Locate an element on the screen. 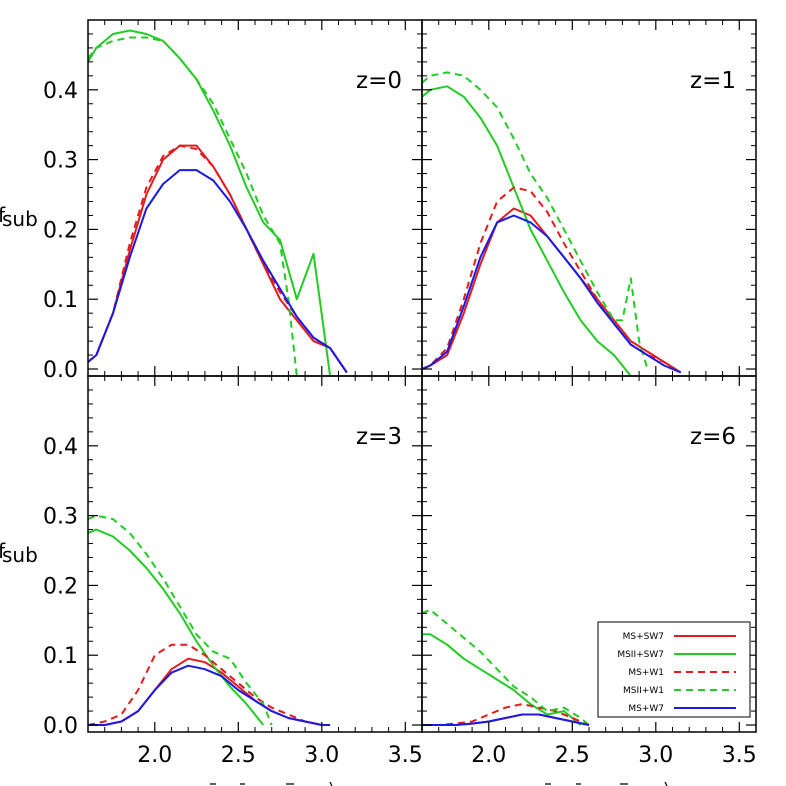 The height and width of the screenshot is (786, 786). panel-z-label: z=6 is located at coordinates (713, 437).